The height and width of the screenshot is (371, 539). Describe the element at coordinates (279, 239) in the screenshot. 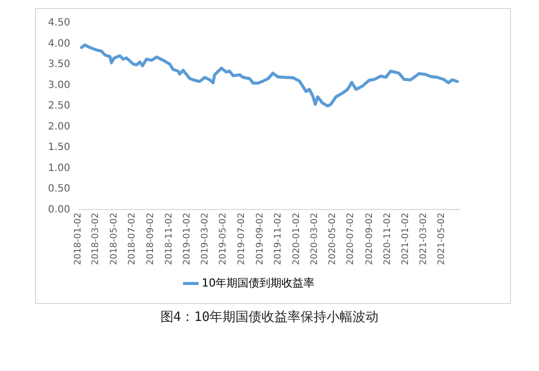

I see `x-tick-label: 2019-11-02` at that location.